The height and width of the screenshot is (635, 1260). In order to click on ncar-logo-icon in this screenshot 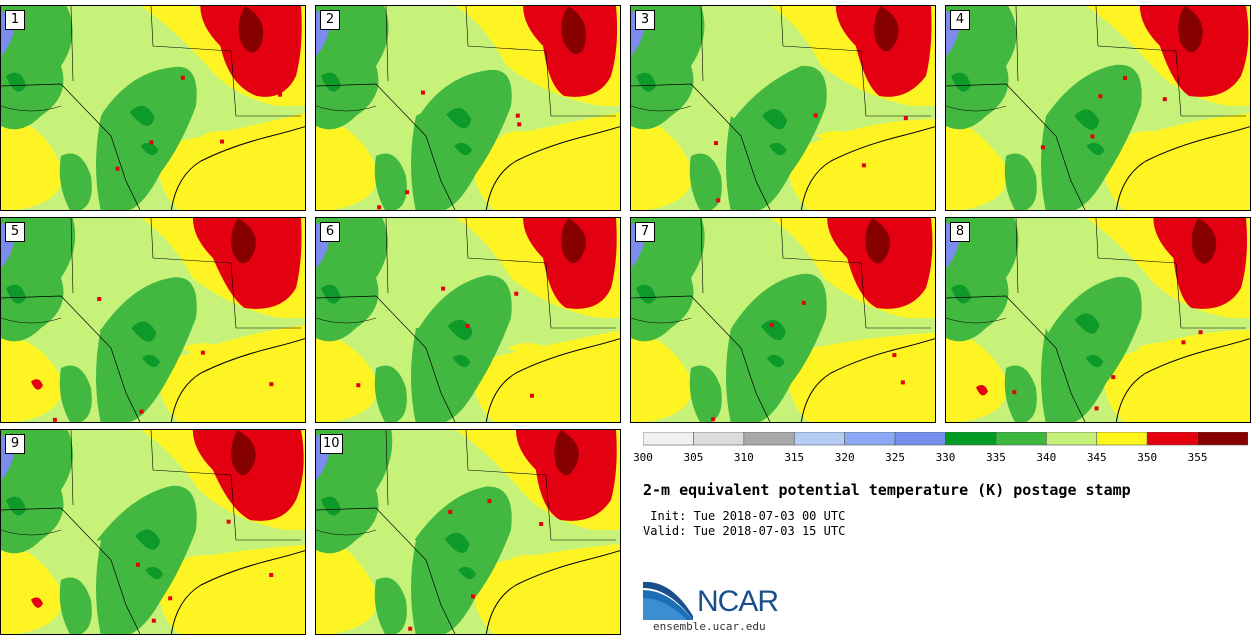, I will do `click(668, 600)`.